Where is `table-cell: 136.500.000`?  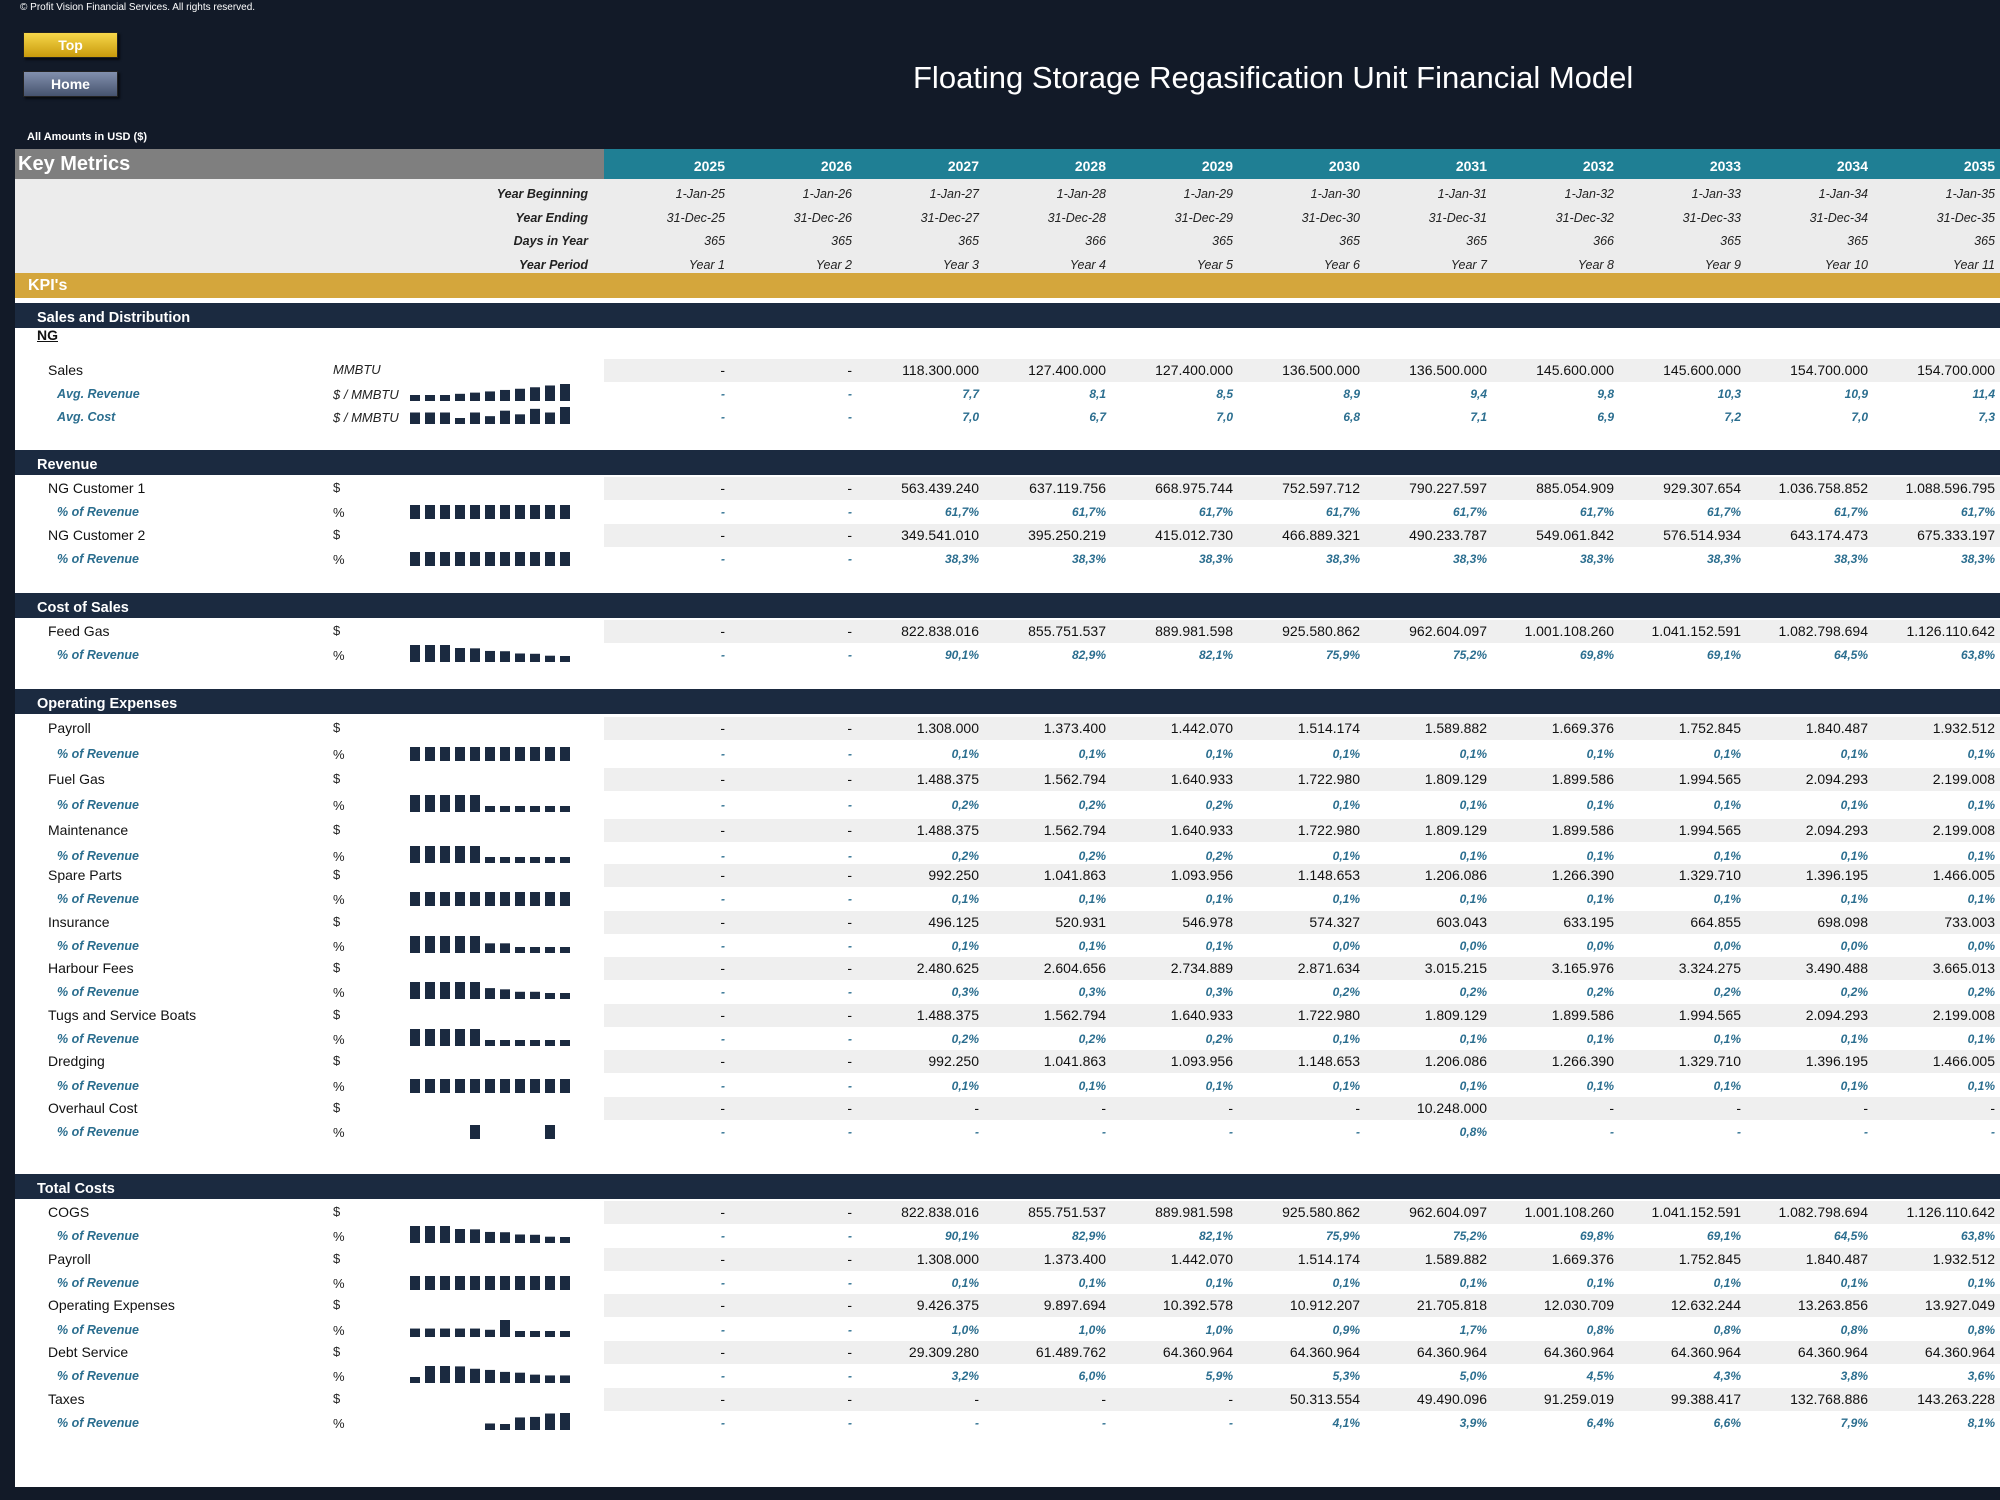
table-cell: 136.500.000 is located at coordinates (1448, 370).